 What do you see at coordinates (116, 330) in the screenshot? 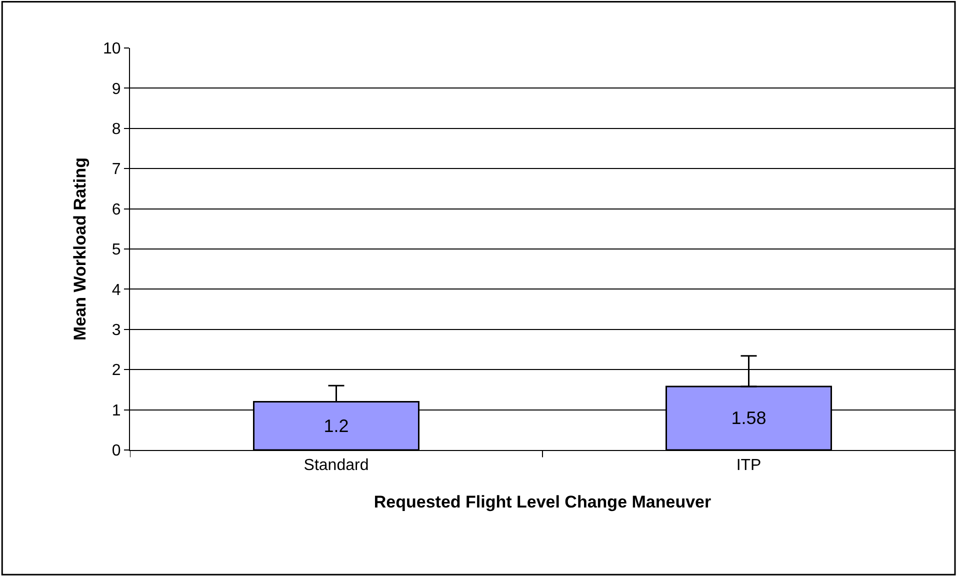
I see `y-tick-label: 3` at bounding box center [116, 330].